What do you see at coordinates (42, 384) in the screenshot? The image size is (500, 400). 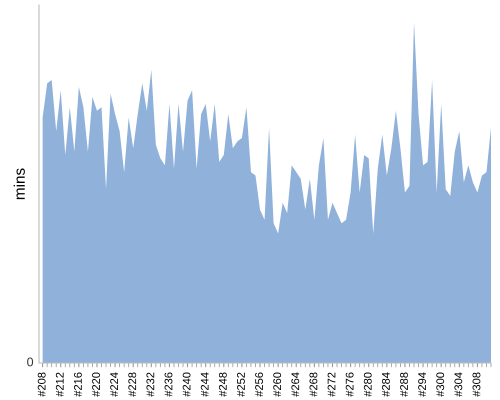 I see `x-tick-label: #208` at bounding box center [42, 384].